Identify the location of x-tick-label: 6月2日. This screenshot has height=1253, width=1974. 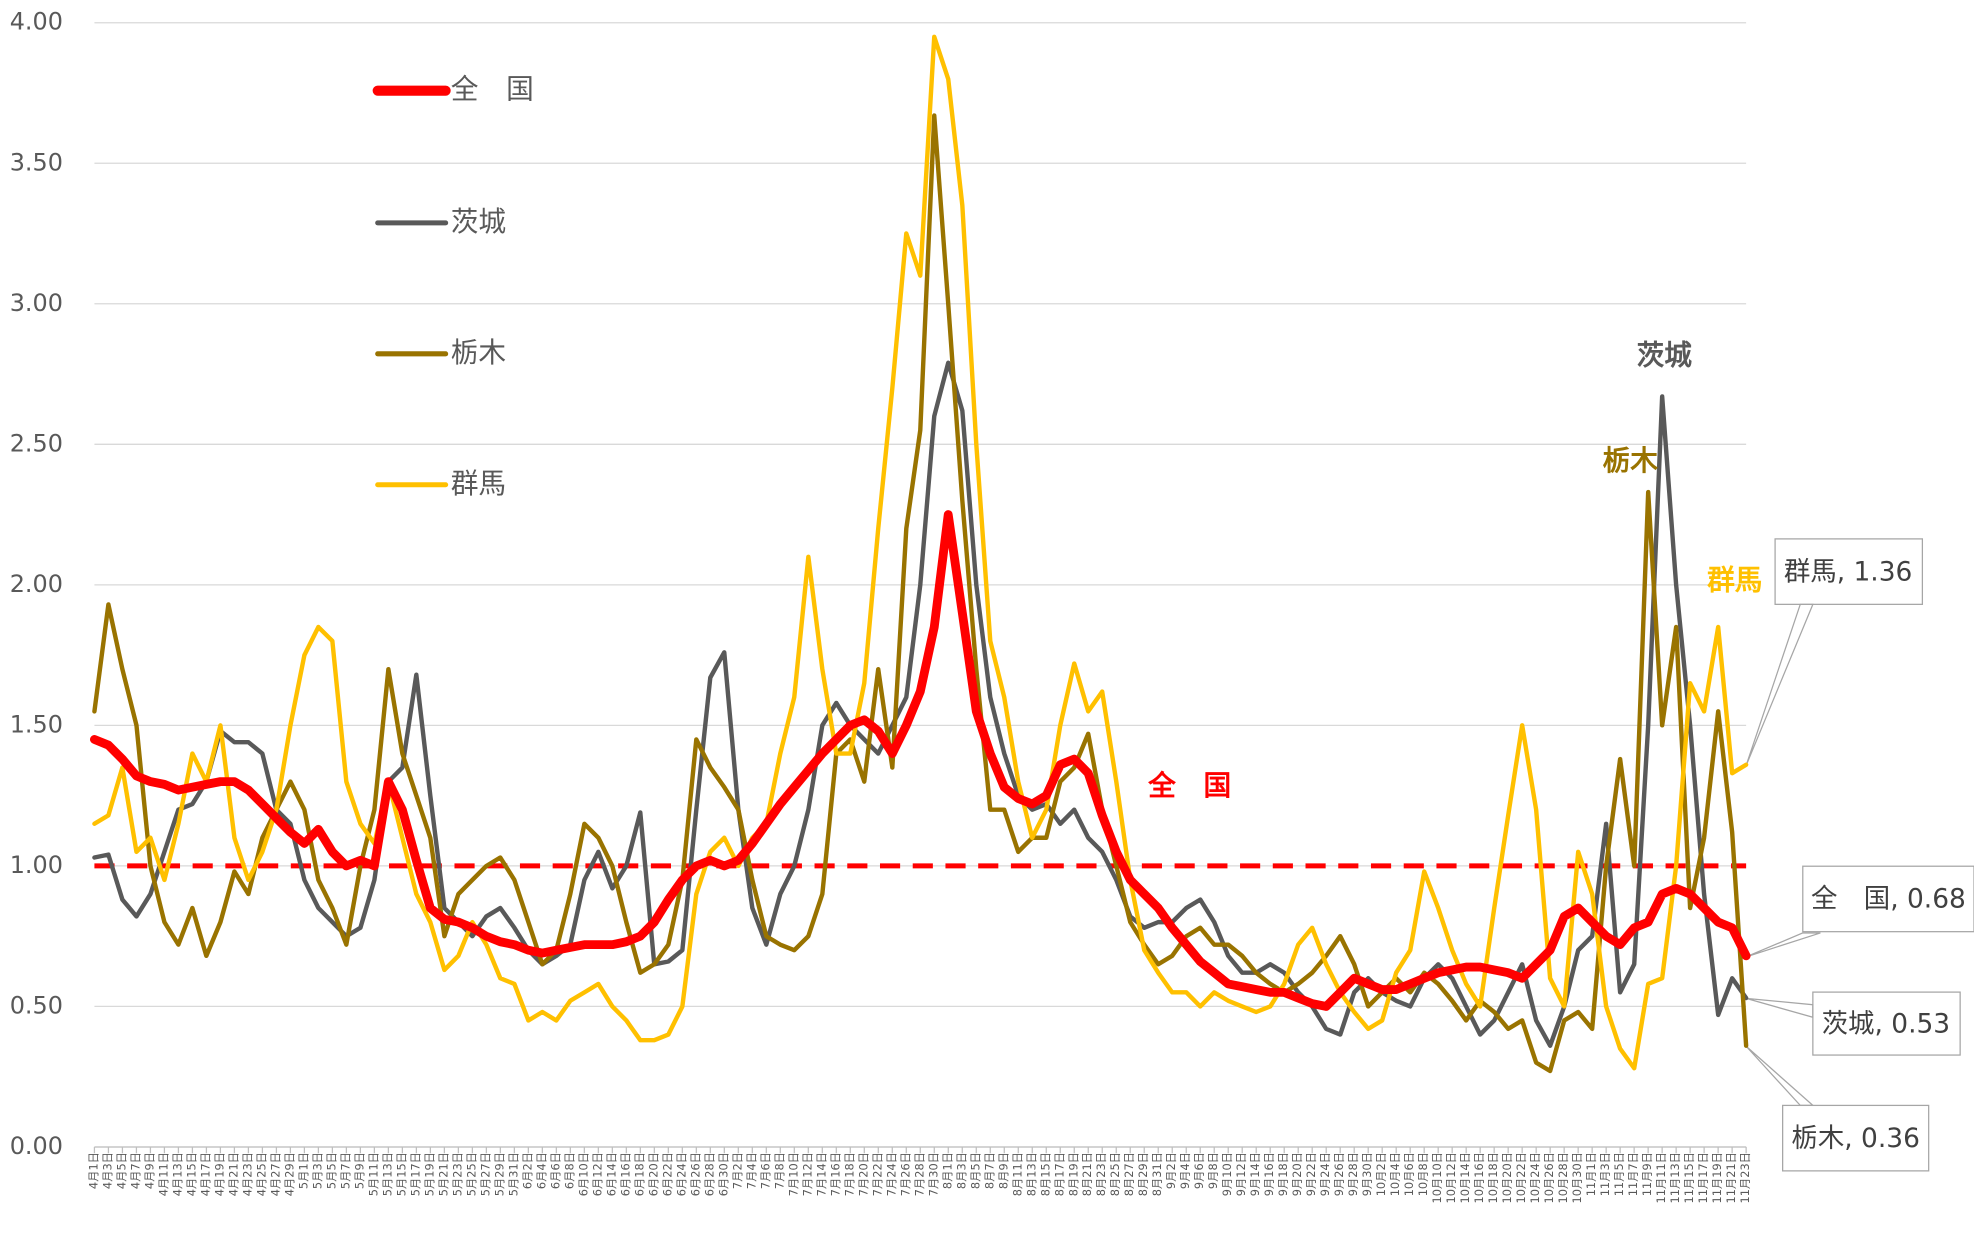
(527, 1170).